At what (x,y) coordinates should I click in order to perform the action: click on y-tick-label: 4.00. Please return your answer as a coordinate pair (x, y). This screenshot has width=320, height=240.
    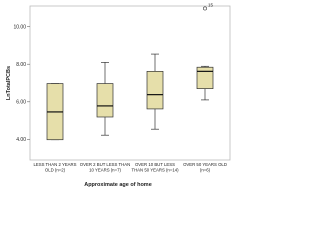
    Looking at the image, I should click on (21, 140).